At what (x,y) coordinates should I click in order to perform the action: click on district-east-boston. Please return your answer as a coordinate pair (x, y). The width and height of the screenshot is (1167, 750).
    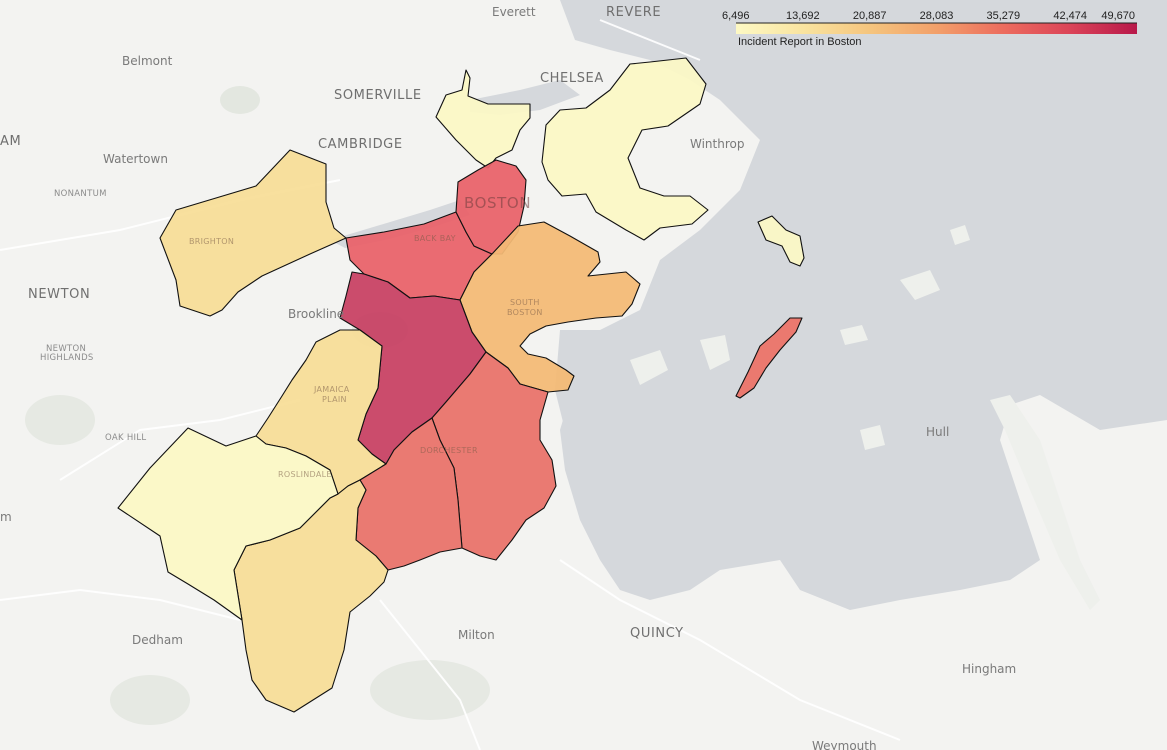
    Looking at the image, I should click on (625, 149).